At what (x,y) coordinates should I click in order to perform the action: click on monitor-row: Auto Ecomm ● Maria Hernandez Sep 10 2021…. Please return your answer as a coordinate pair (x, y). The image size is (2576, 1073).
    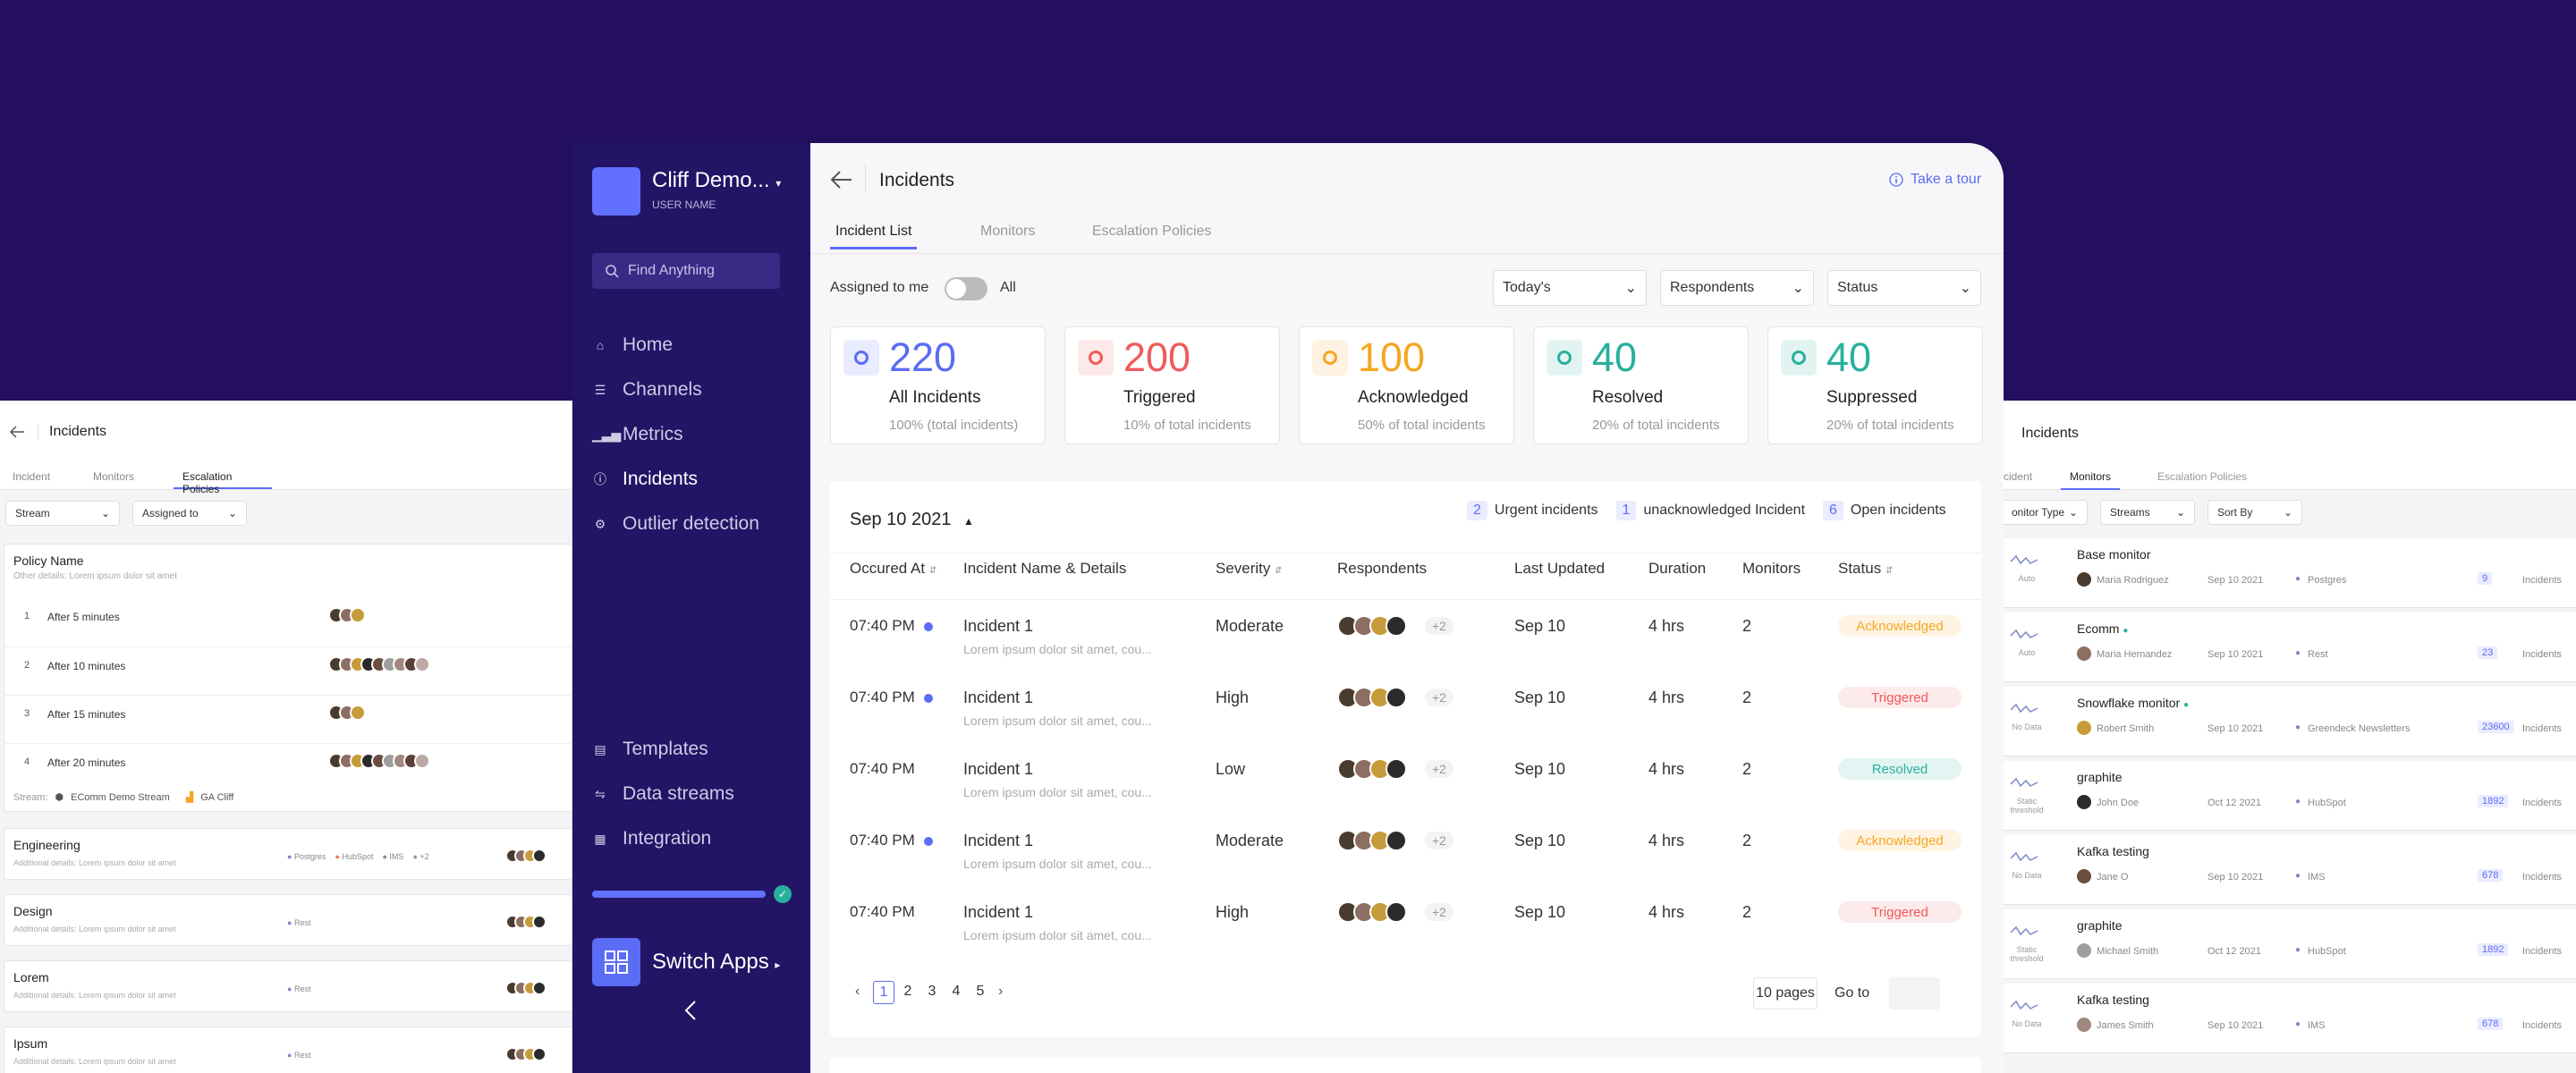
    Looking at the image, I should click on (2290, 647).